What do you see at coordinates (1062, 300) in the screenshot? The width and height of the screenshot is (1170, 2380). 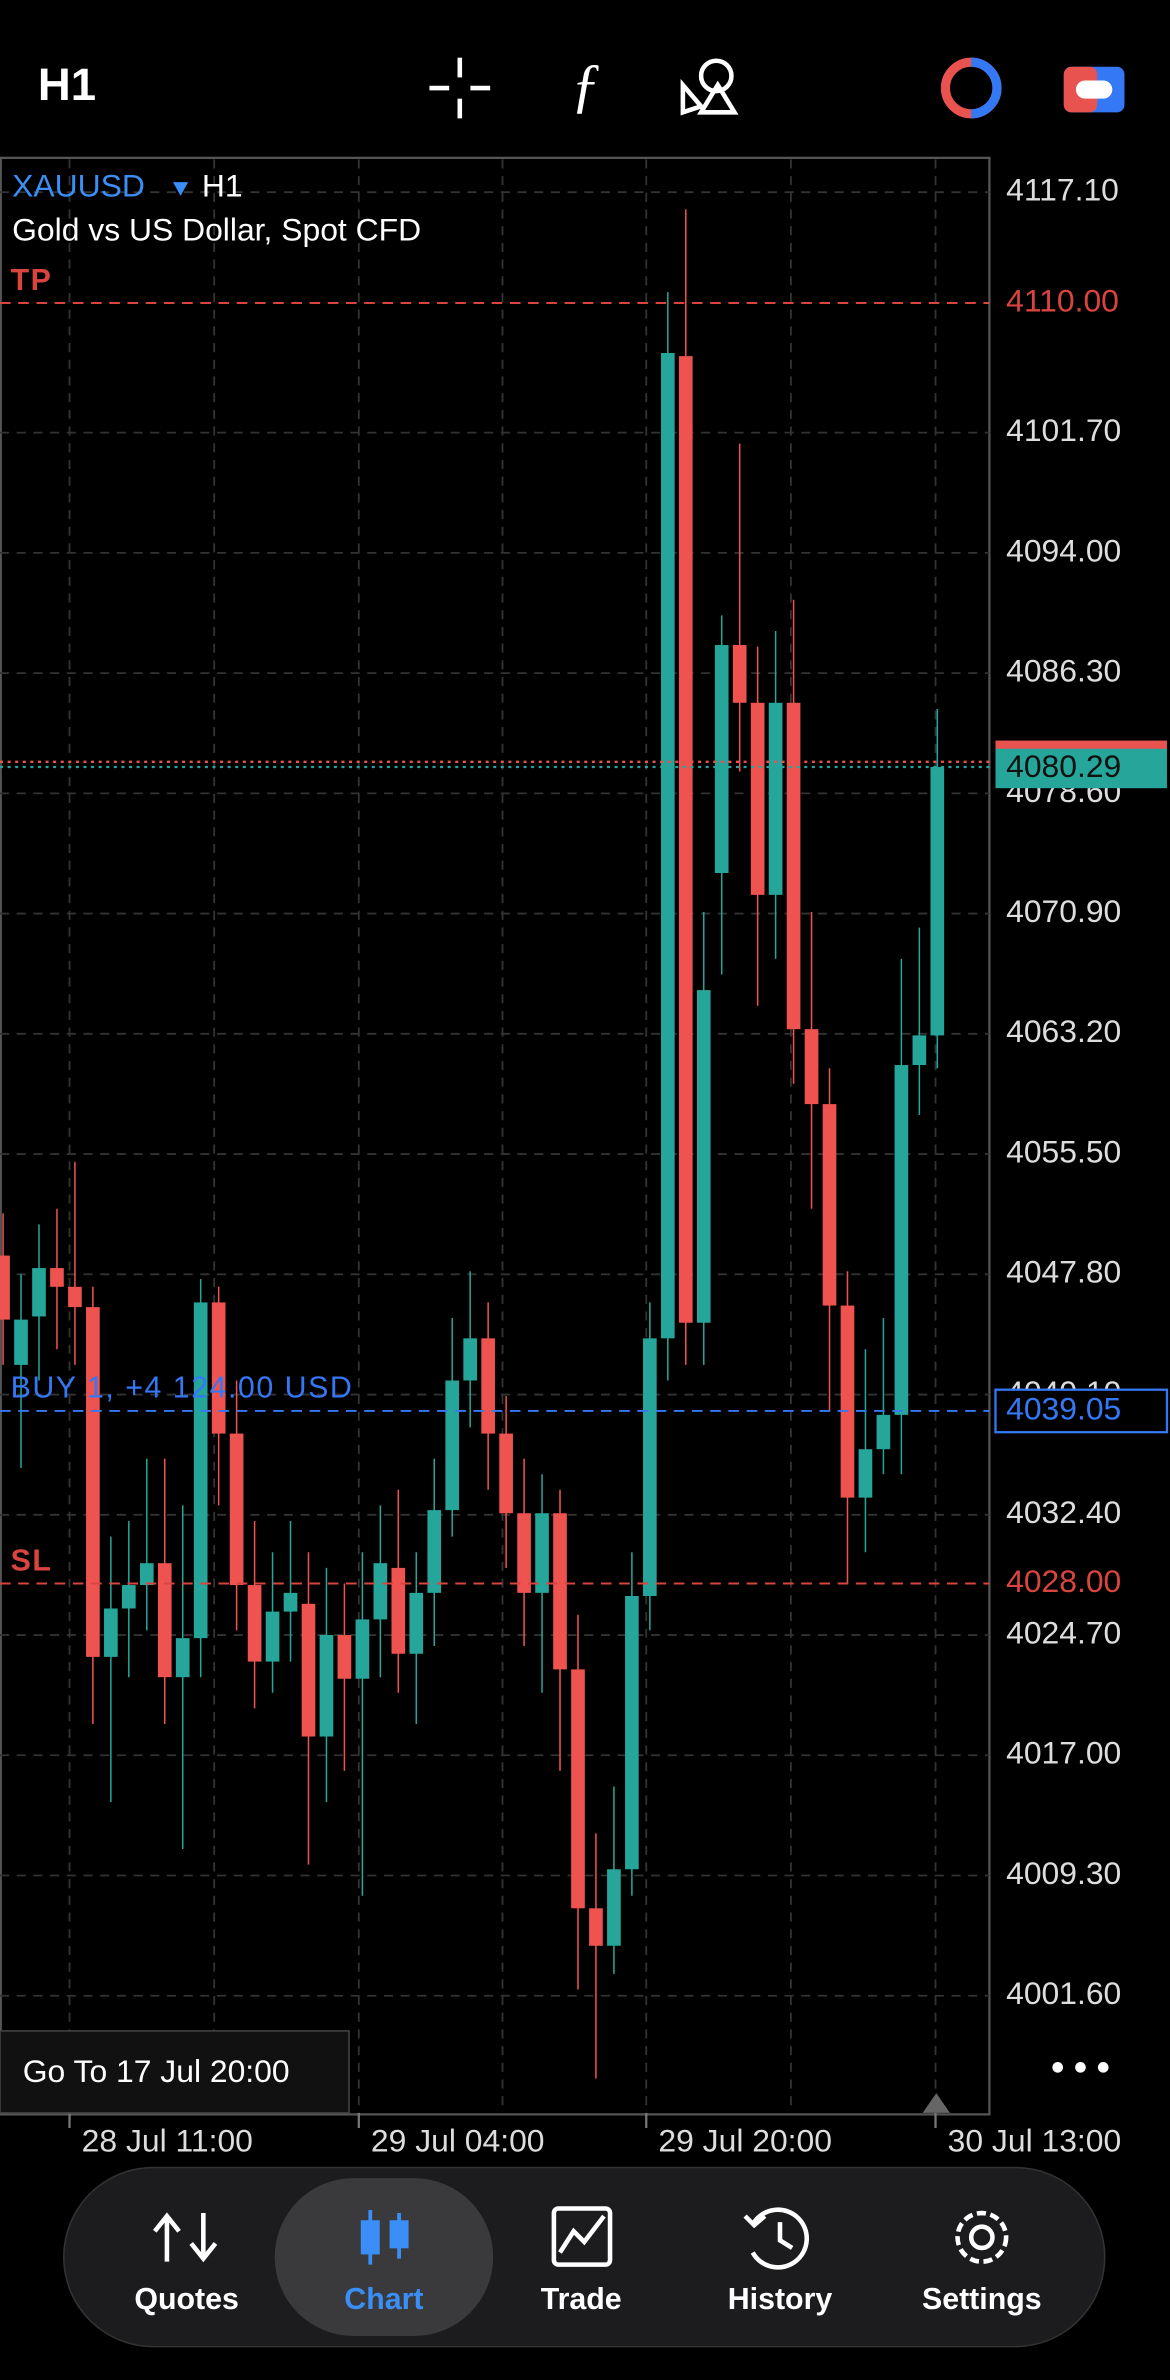 I see `level-price: 4110.00` at bounding box center [1062, 300].